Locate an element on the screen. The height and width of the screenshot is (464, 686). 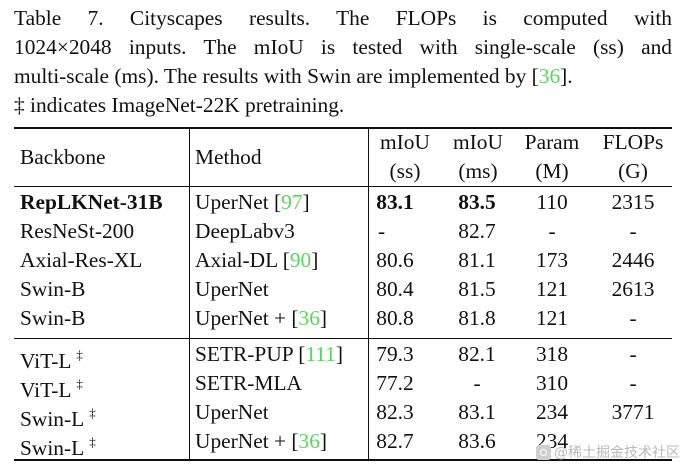
cell-param: - is located at coordinates (552, 231).